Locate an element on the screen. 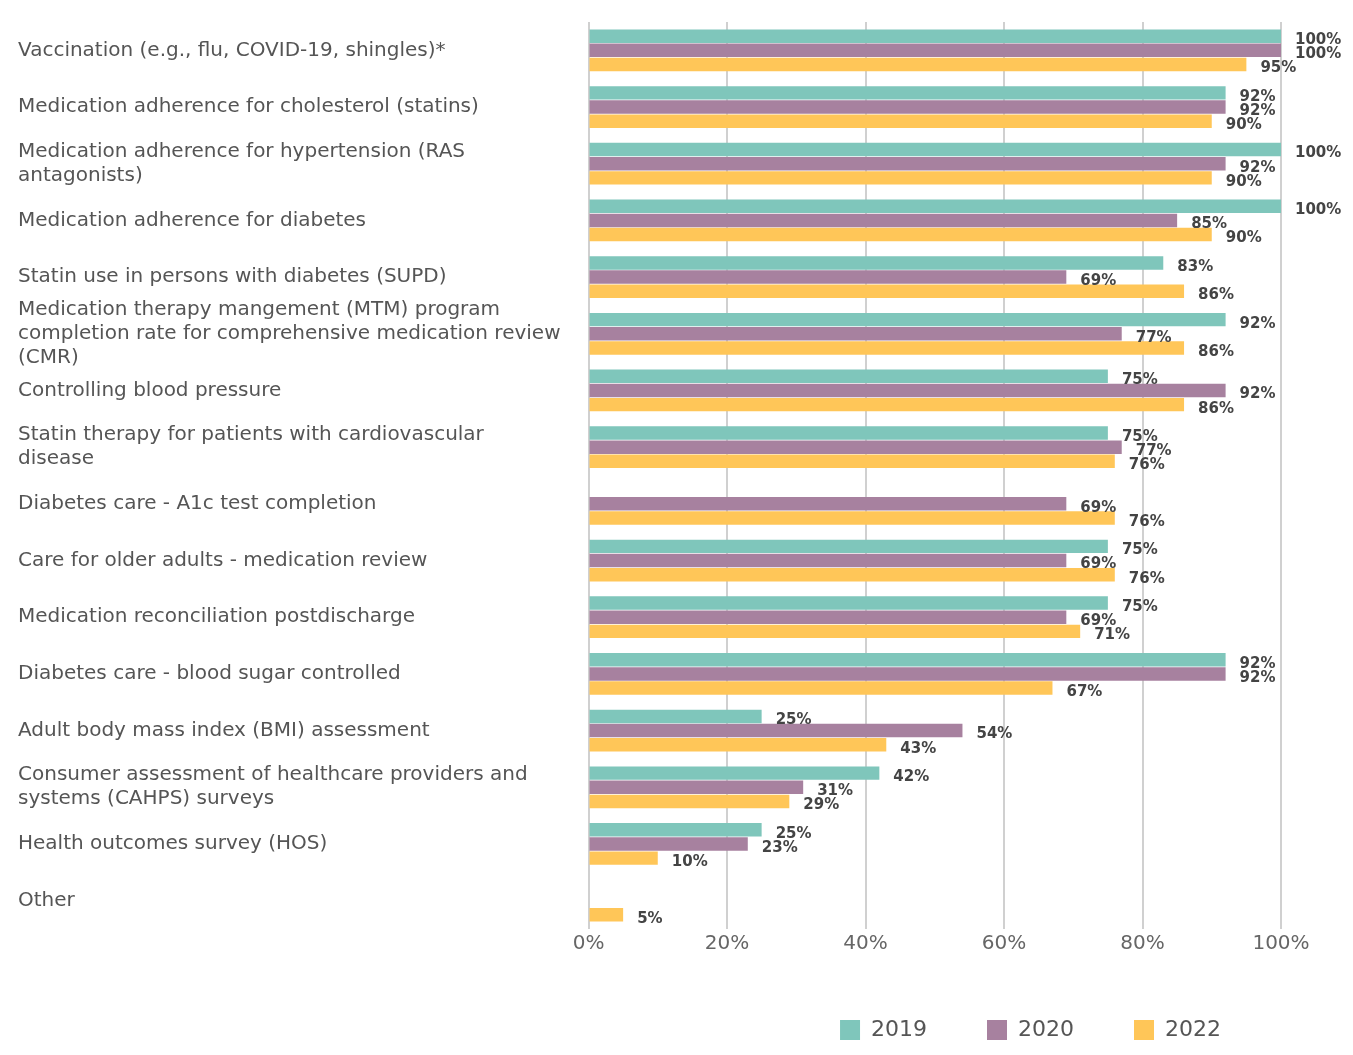 This screenshot has width=1353, height=1055. y-tick-label: Medication therapy mangement (MTM) program completion rate for comprehensive medication review (CMR) is located at coordinates (289, 331).